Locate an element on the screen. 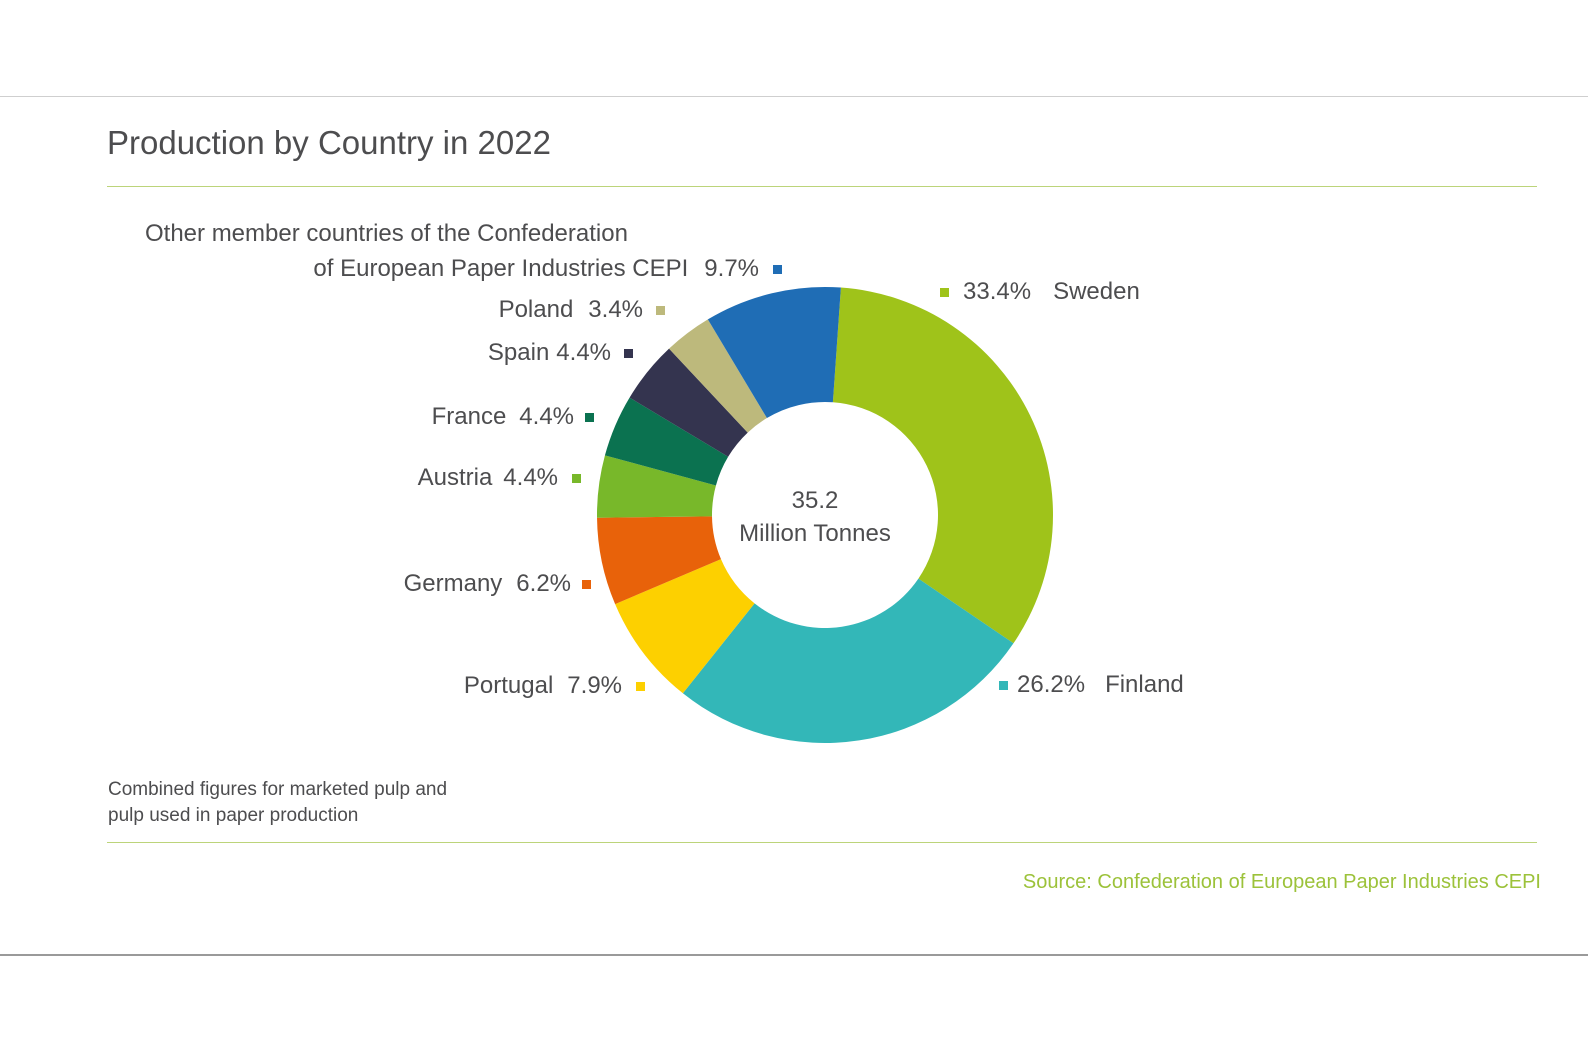 The width and height of the screenshot is (1588, 1055). label-finland-value: 26.2% is located at coordinates (1051, 685).